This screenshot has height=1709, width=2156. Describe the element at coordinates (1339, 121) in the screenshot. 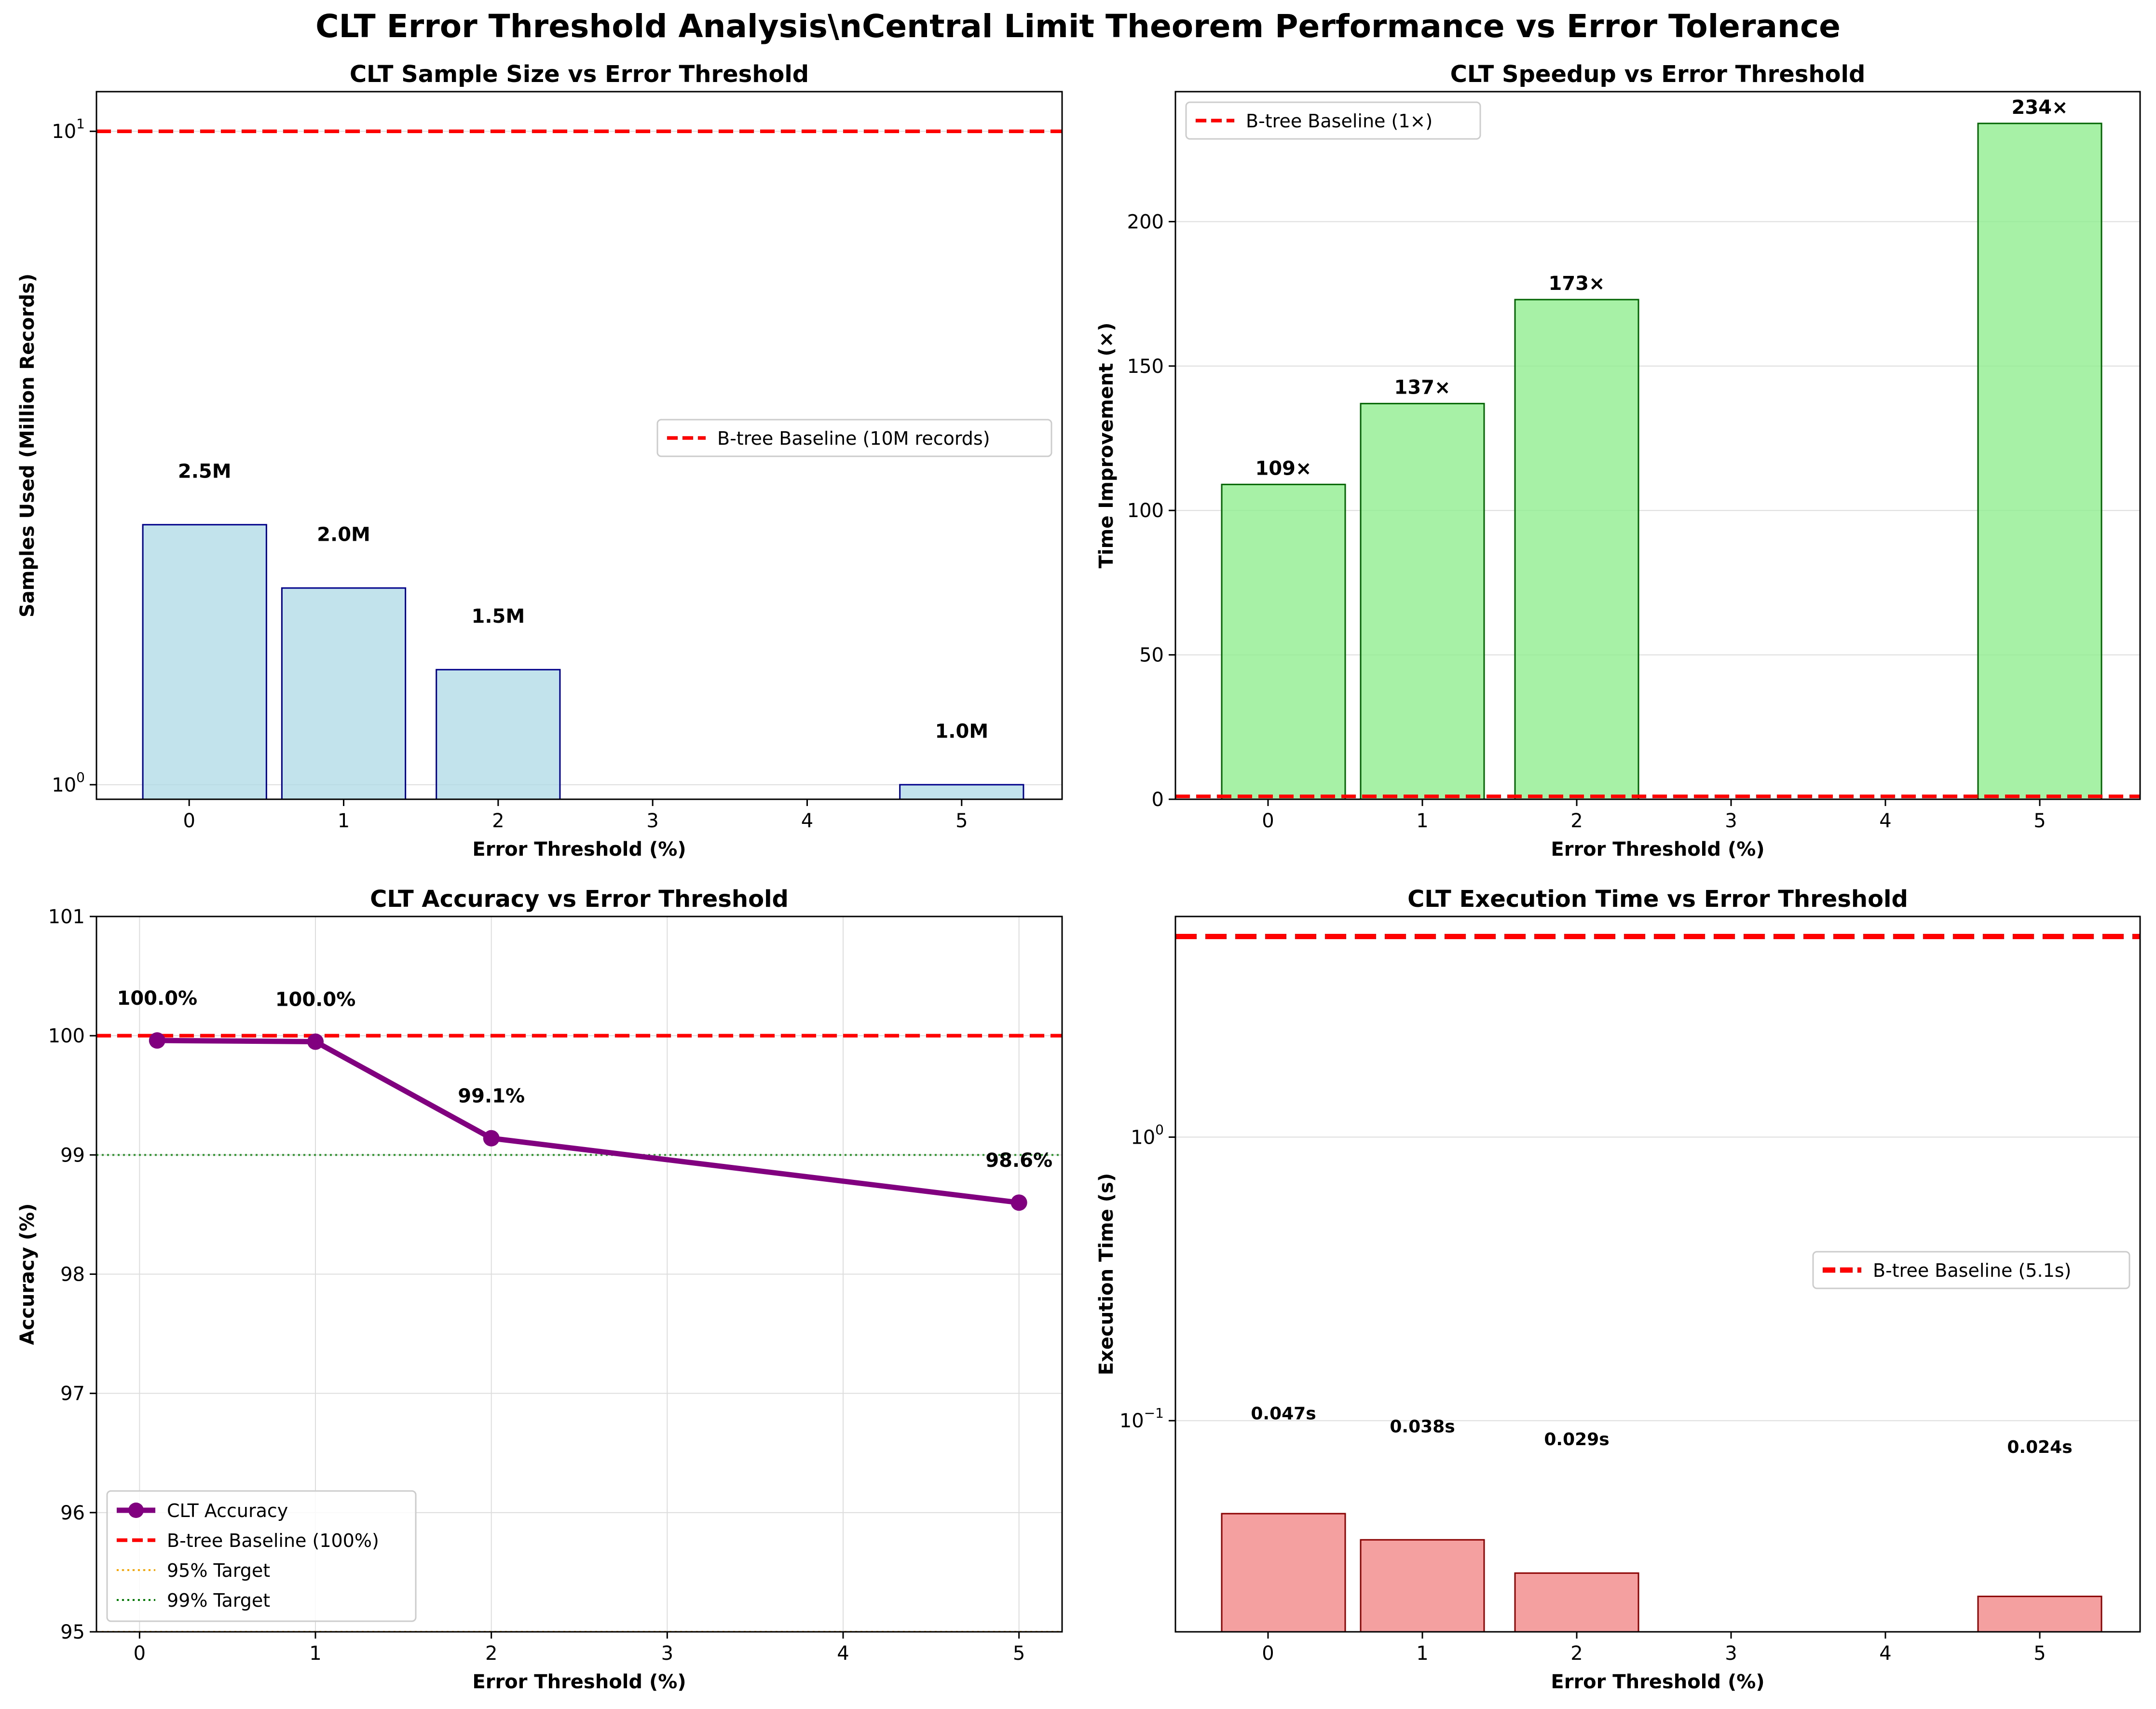

I see `legend-label: B-tree Baseline (1×)` at that location.